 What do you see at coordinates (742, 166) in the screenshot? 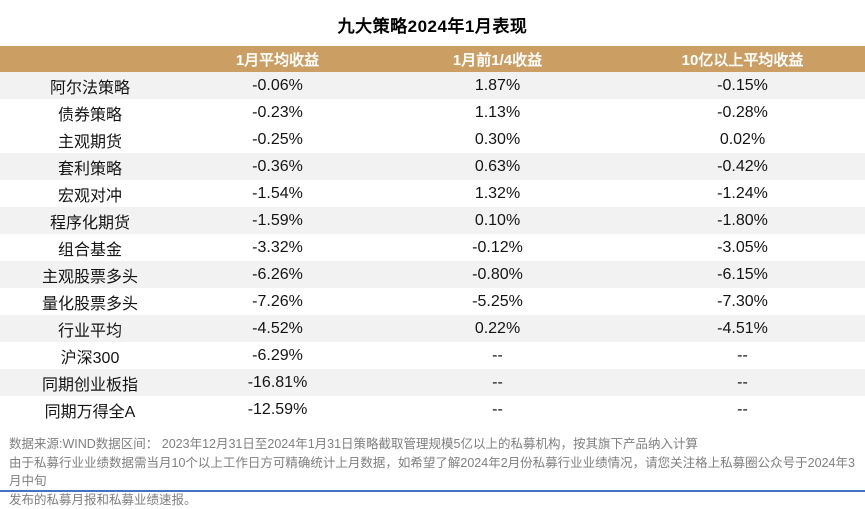
I see `large-fund-value: -0.42%` at bounding box center [742, 166].